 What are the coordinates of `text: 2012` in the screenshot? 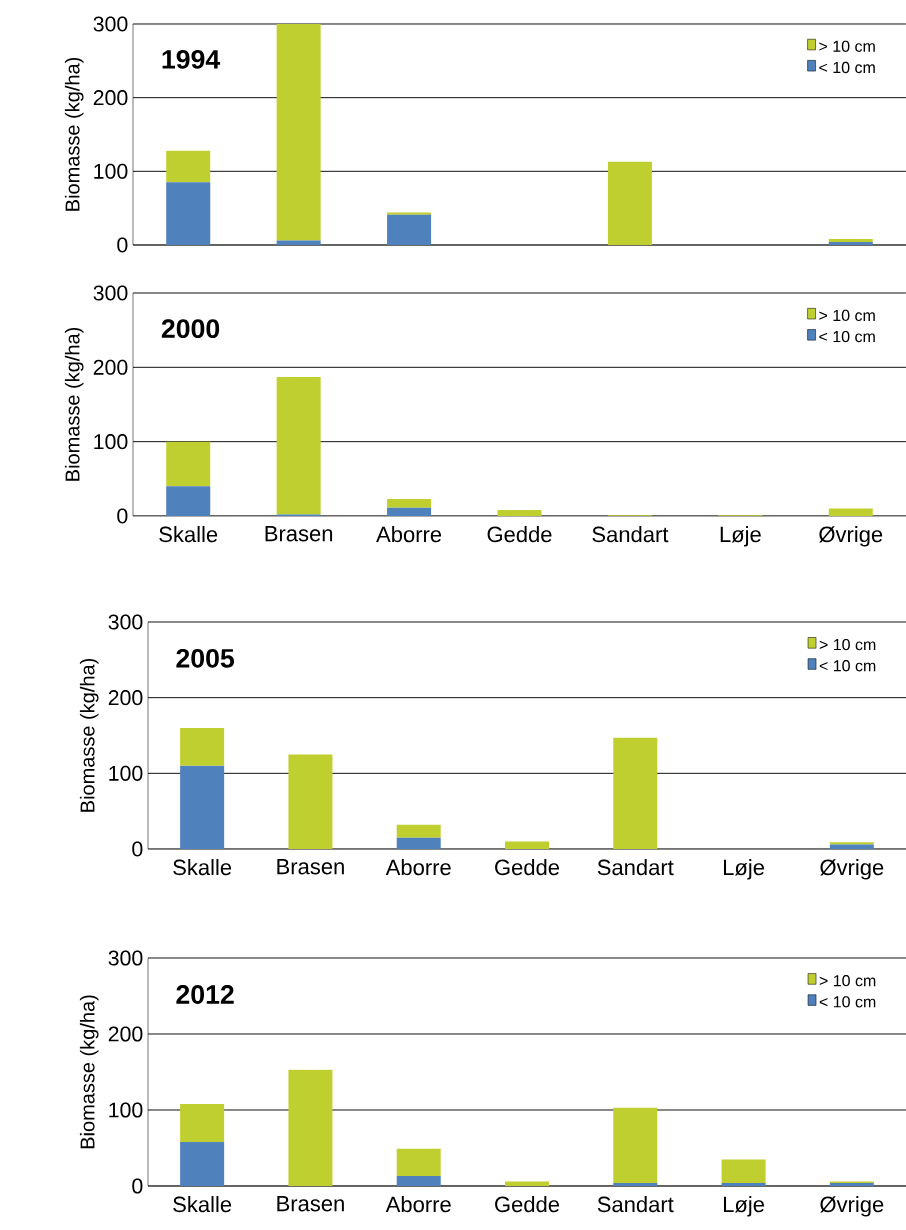 It's located at (205, 994).